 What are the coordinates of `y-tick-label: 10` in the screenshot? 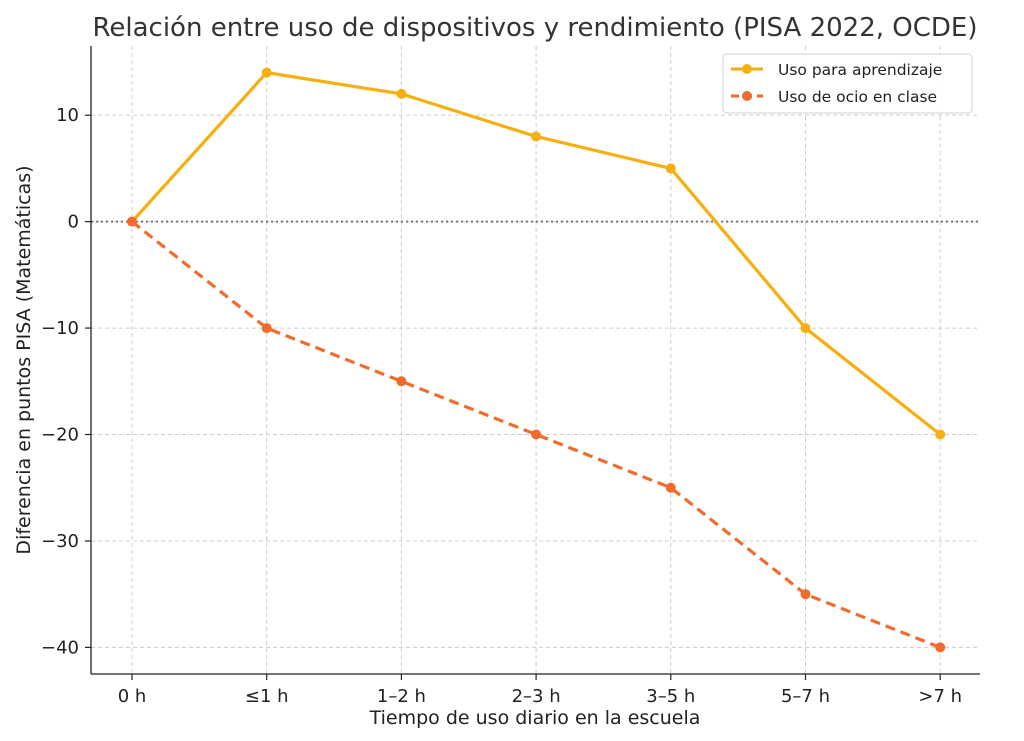 It's located at (67, 115).